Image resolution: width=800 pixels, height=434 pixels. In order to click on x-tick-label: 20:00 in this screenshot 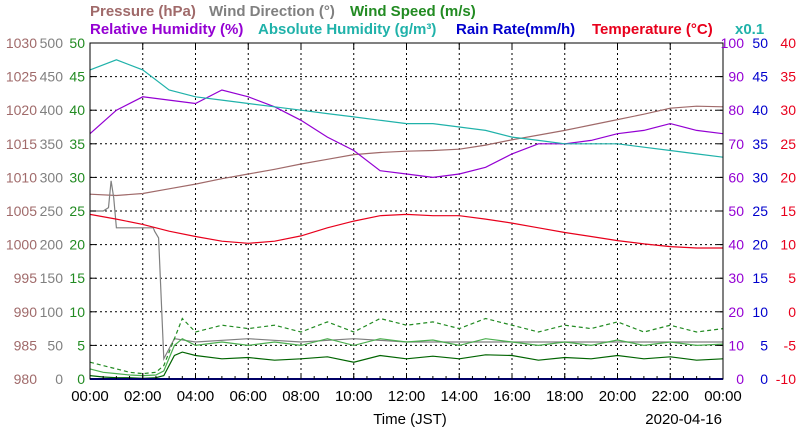, I will do `click(618, 396)`.